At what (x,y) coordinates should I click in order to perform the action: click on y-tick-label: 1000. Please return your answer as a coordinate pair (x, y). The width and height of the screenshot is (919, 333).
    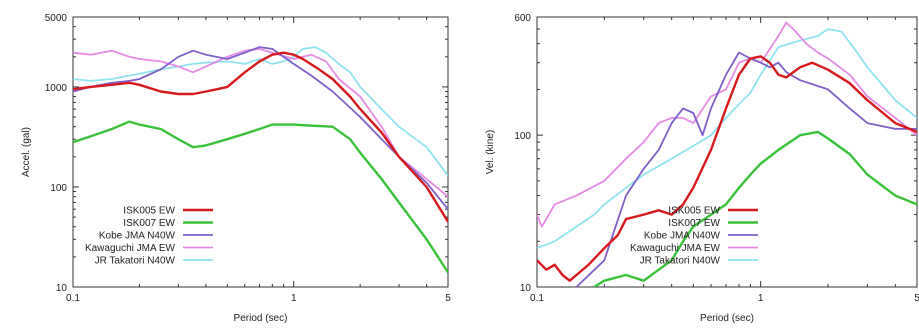
    Looking at the image, I should click on (56, 88).